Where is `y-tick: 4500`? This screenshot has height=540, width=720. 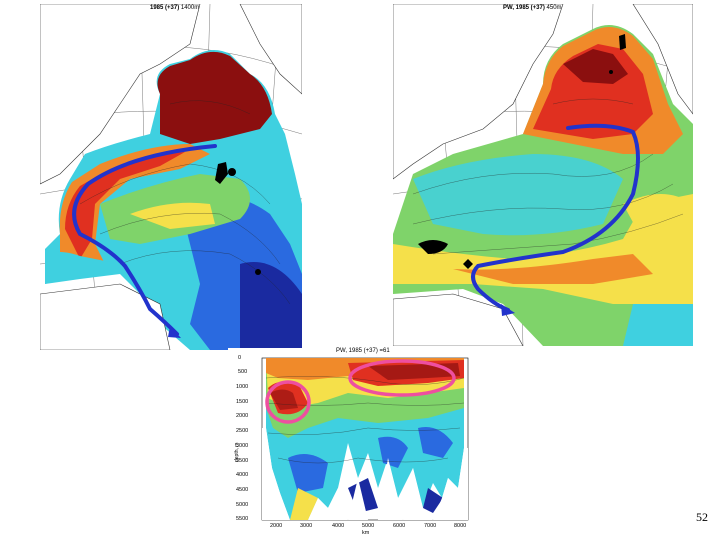
y-tick: 4500 is located at coordinates (242, 490).